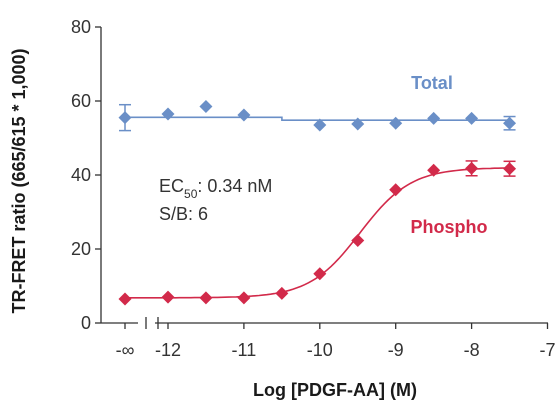 Image resolution: width=558 pixels, height=403 pixels. What do you see at coordinates (244, 350) in the screenshot?
I see `x-tick-label: -11` at bounding box center [244, 350].